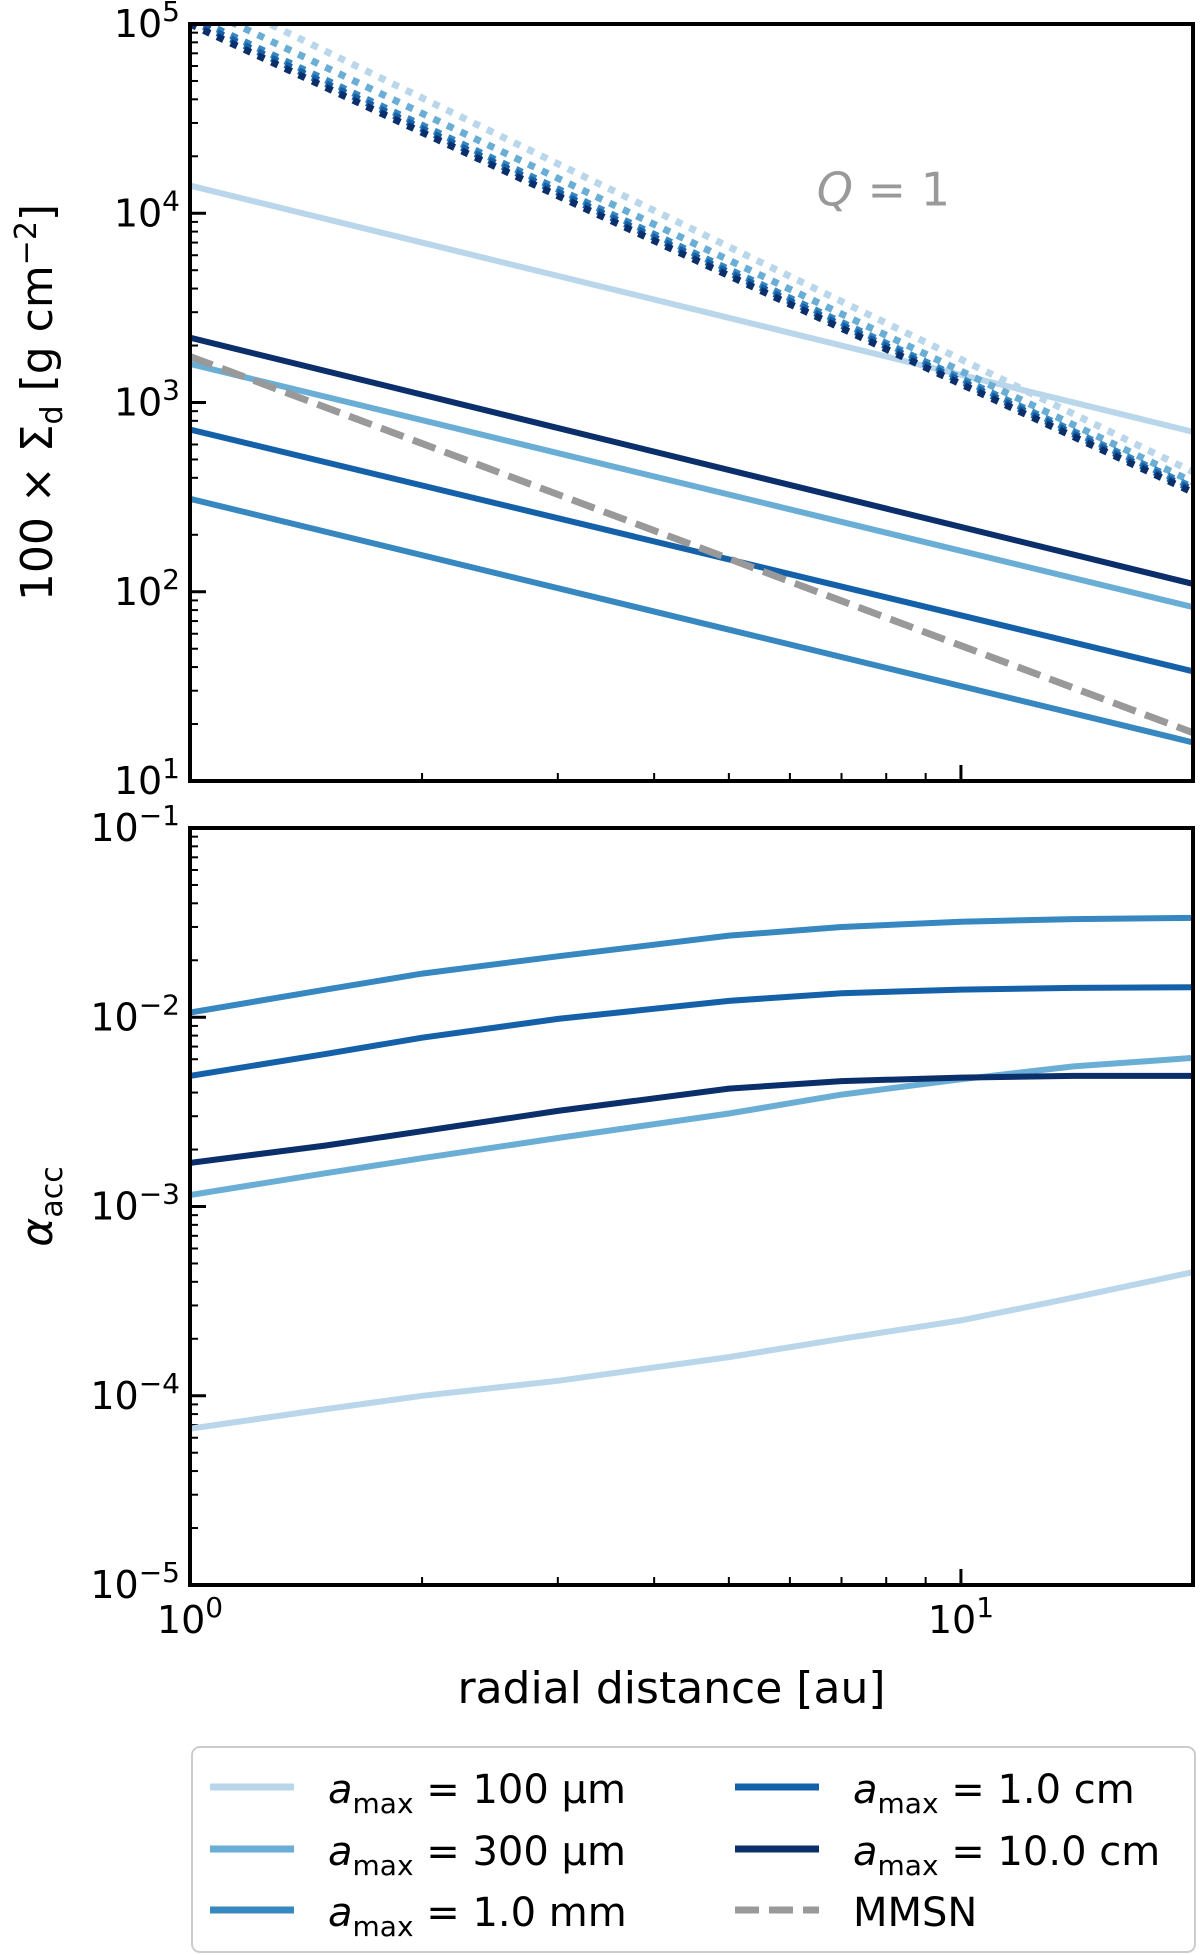  Describe the element at coordinates (477, 1916) in the screenshot. I see `legend-label-a1mm: amax = 1.0 mm` at that location.